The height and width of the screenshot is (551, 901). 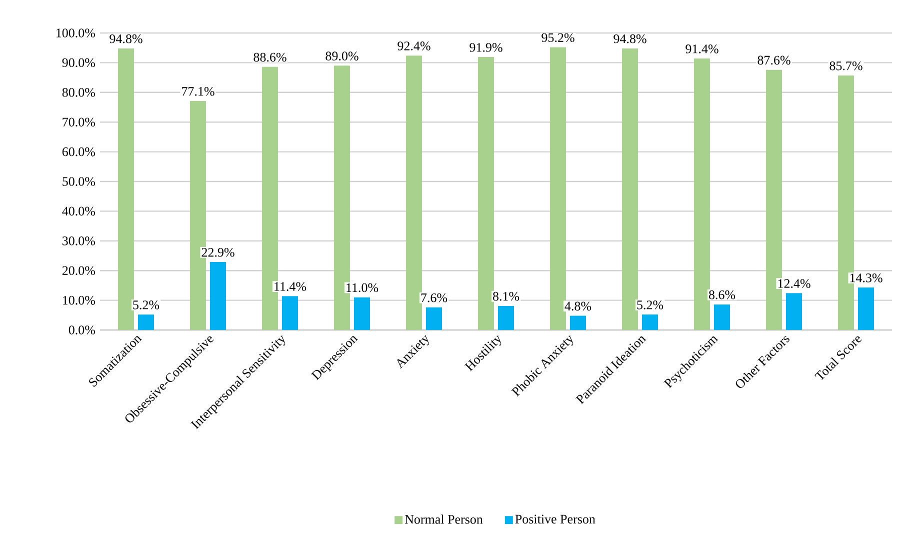 What do you see at coordinates (79, 211) in the screenshot?
I see `y-tick-label: 40.0%` at bounding box center [79, 211].